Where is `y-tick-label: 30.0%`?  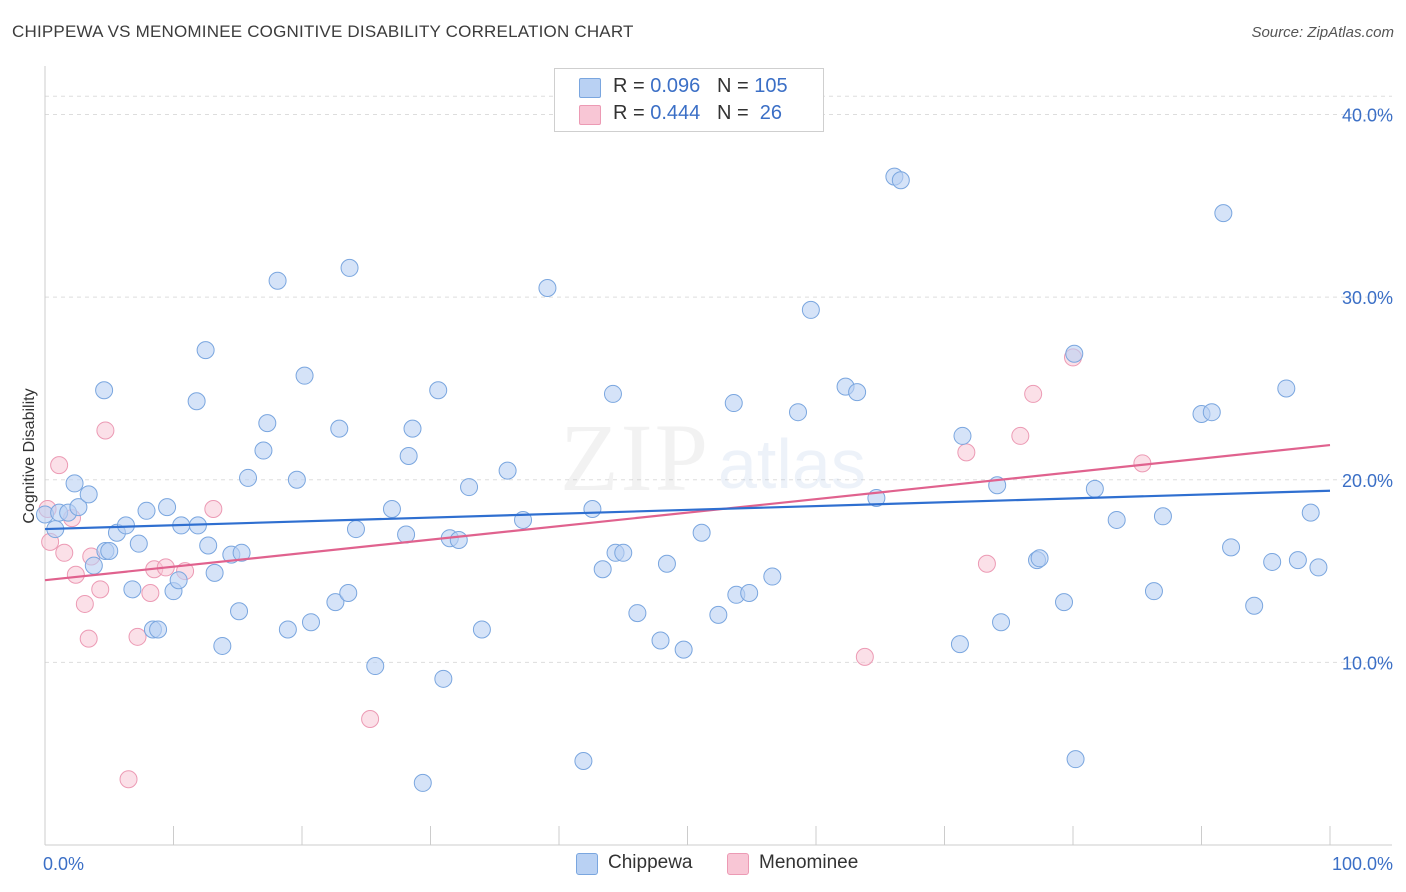
y-tick-label: 30.0% is located at coordinates (1367, 298).